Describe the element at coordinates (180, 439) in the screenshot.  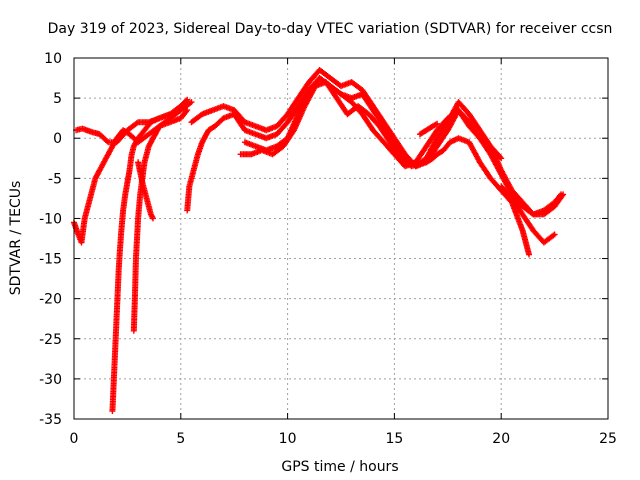
I see `x-tick-label: 5` at that location.